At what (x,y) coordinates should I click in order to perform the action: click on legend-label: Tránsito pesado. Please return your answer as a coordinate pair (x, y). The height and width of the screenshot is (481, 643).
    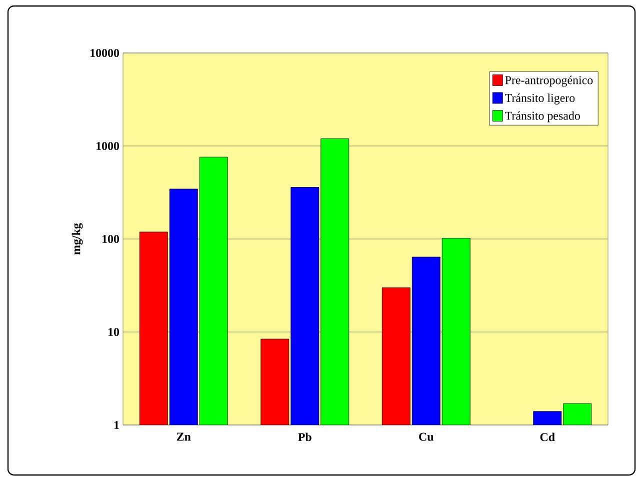
    Looking at the image, I should click on (542, 116).